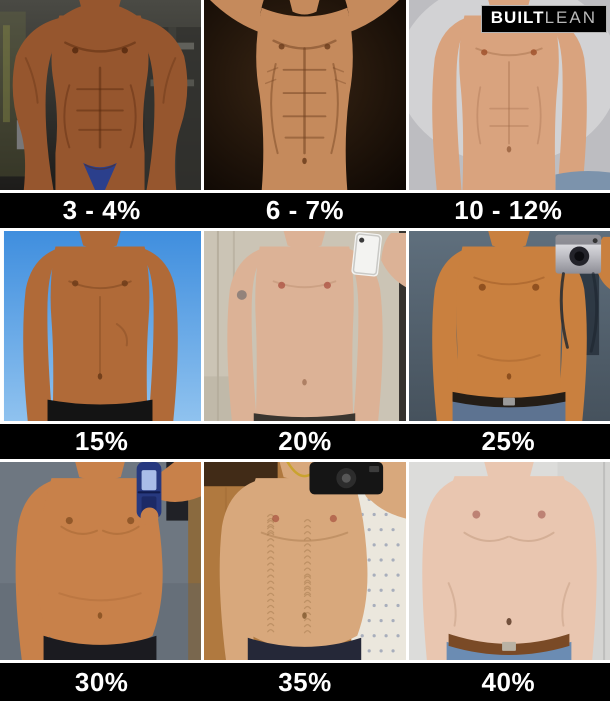 The height and width of the screenshot is (705, 610). I want to click on bodyfat-label-10-12-percent: 10 - 12%, so click(508, 210).